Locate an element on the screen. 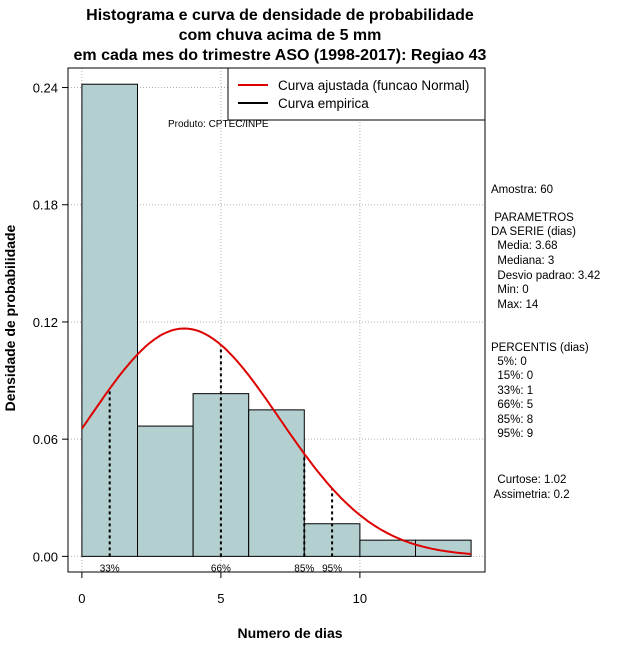 The image size is (640, 660). y-tick-label-3: 0.18 is located at coordinates (45, 205).